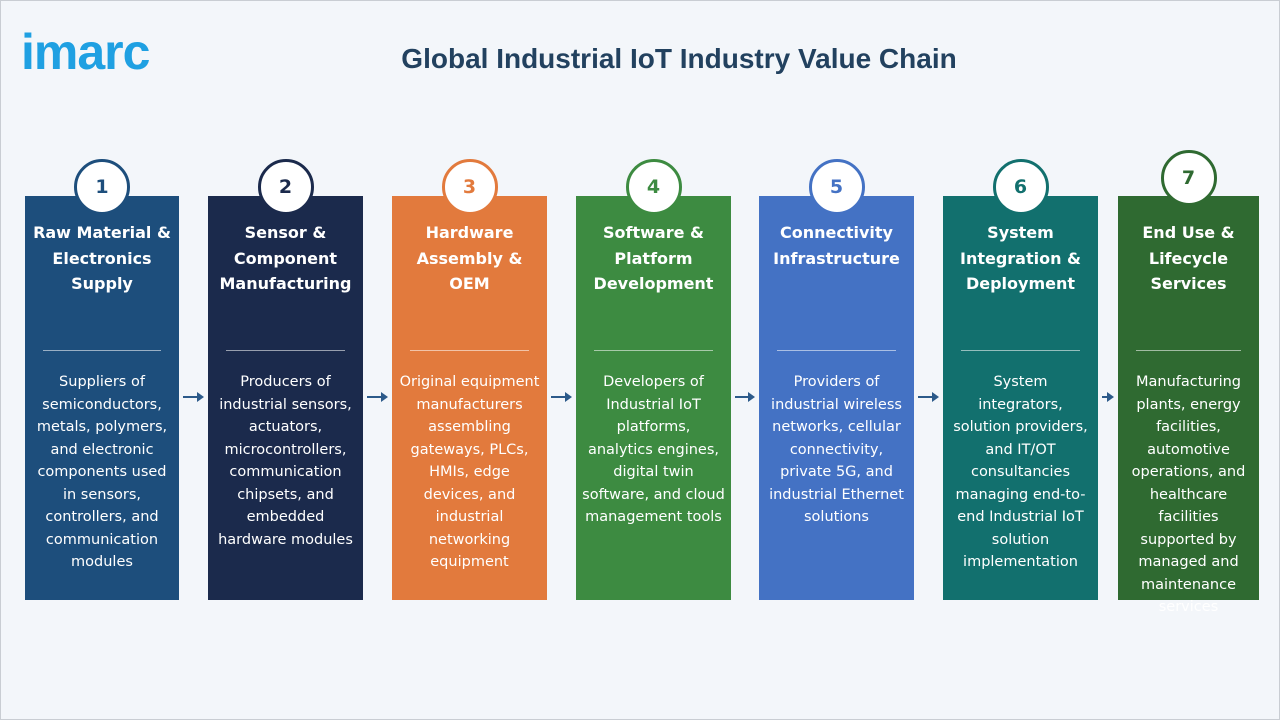 This screenshot has width=1280, height=720. I want to click on stage-title: Hardware Assembly & OEM, so click(469, 258).